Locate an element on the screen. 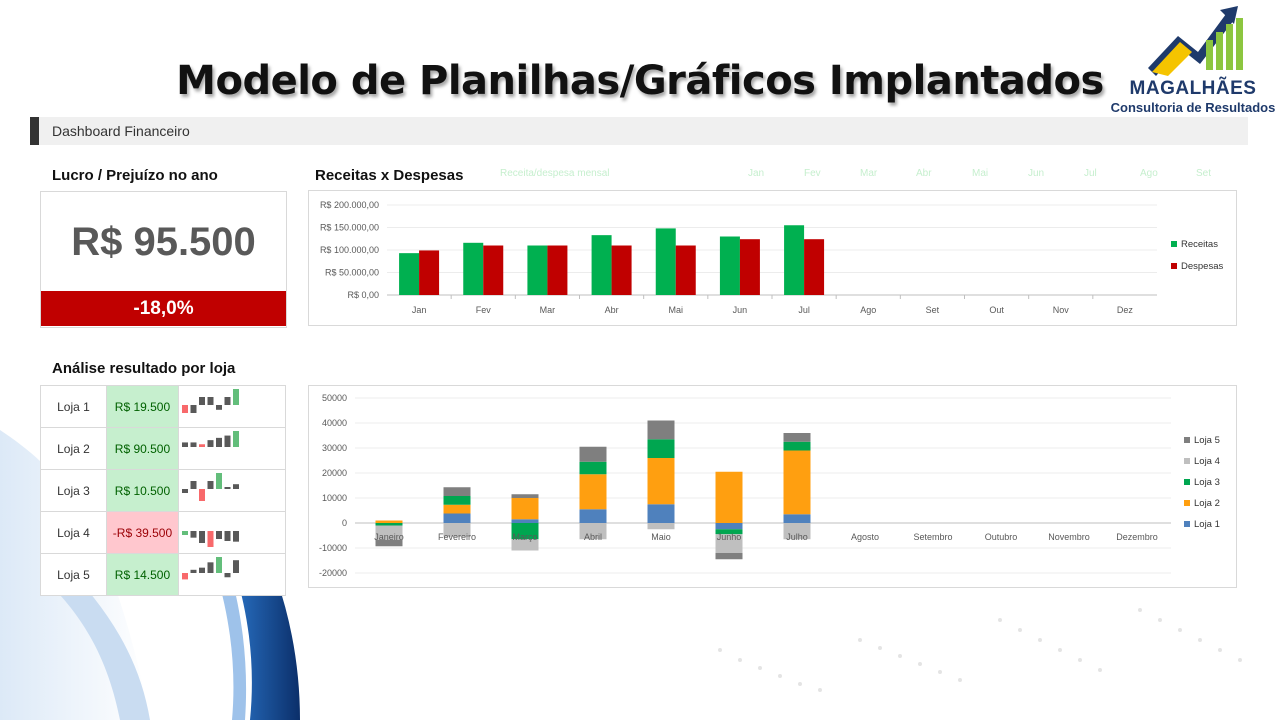 Image resolution: width=1280 pixels, height=720 pixels. kpi-label: Lucro / Prejuízo no ano is located at coordinates (135, 175).